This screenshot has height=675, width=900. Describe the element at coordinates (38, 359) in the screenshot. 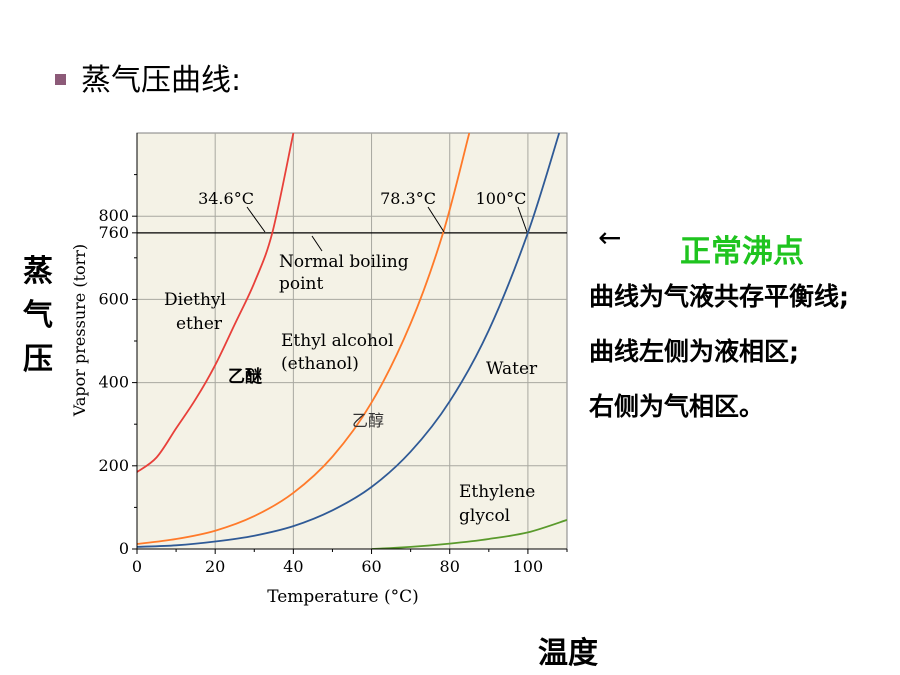

I see `y-label-char-3: 压` at that location.